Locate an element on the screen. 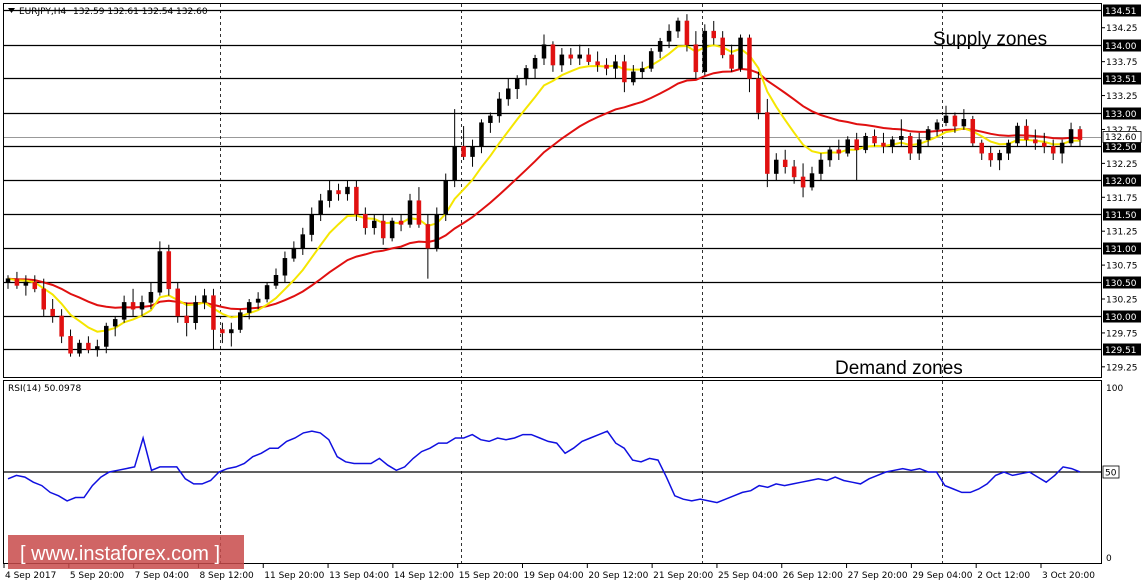 The image size is (1143, 585). price-tick-label: 130.75 is located at coordinates (1122, 267).